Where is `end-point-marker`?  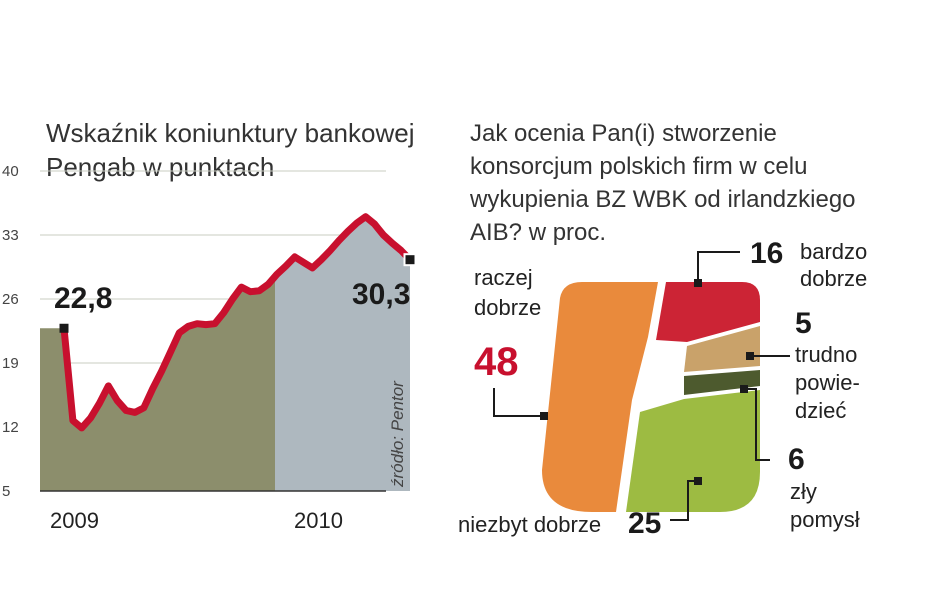 end-point-marker is located at coordinates (410, 260).